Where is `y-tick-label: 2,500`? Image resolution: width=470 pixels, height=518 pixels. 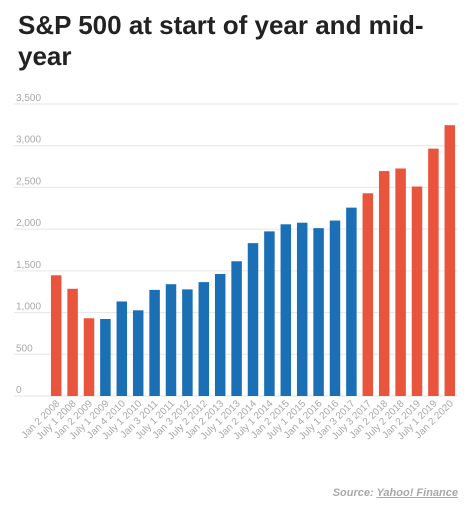
y-tick-label: 2,500 is located at coordinates (28, 181).